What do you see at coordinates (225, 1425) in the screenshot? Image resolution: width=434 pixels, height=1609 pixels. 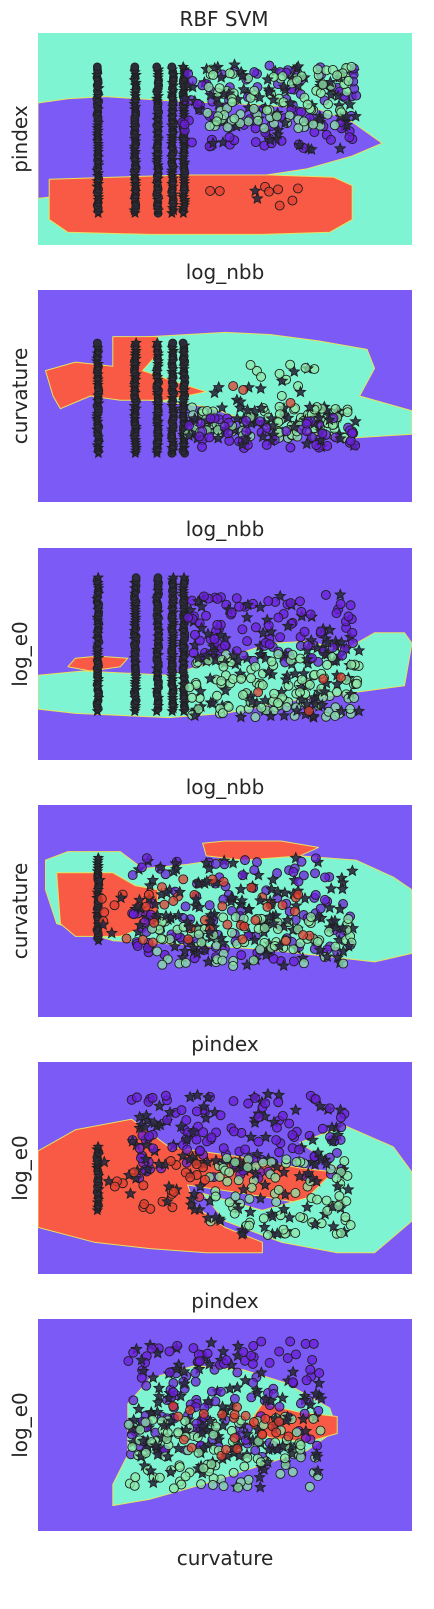 I see `plot-area` at bounding box center [225, 1425].